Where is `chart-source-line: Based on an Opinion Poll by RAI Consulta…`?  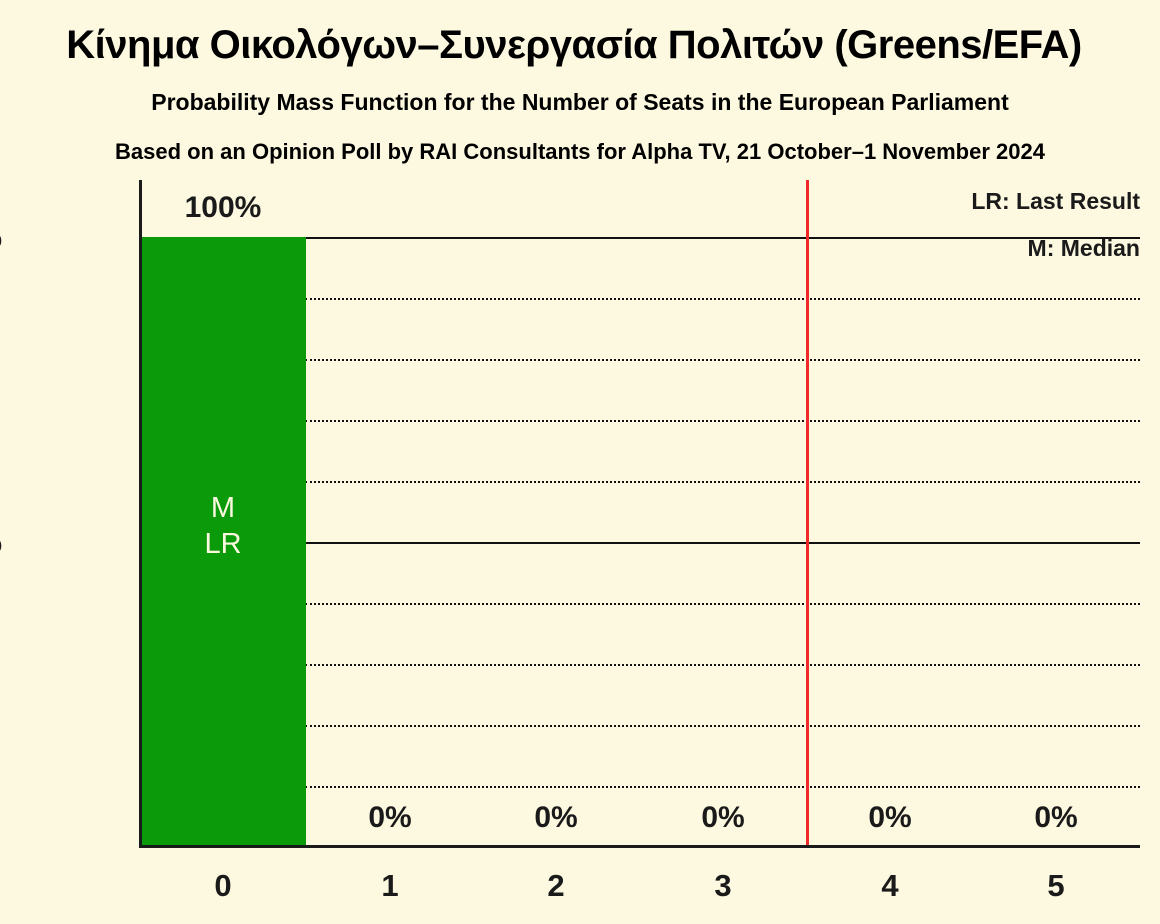
chart-source-line: Based on an Opinion Poll by RAI Consulta… is located at coordinates (580, 151).